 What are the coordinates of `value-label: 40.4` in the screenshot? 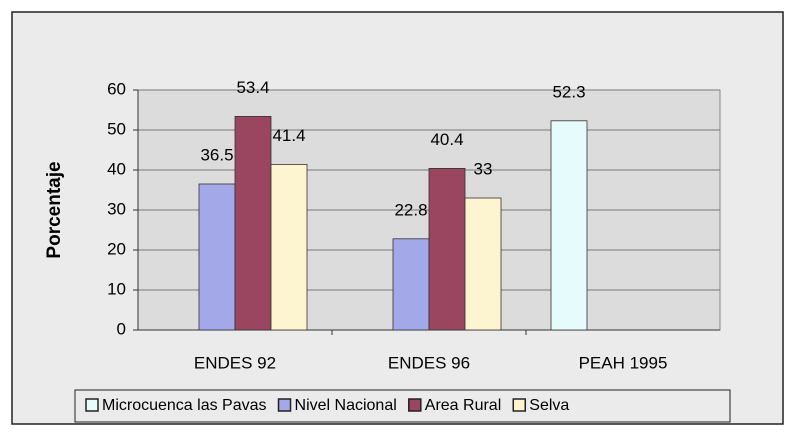 It's located at (446, 139).